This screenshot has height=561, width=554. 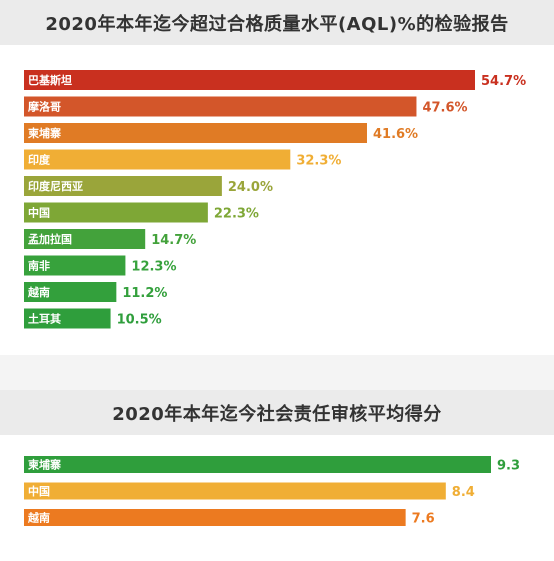 I want to click on aql-value-label-1: 54.7%, so click(x=503, y=81).